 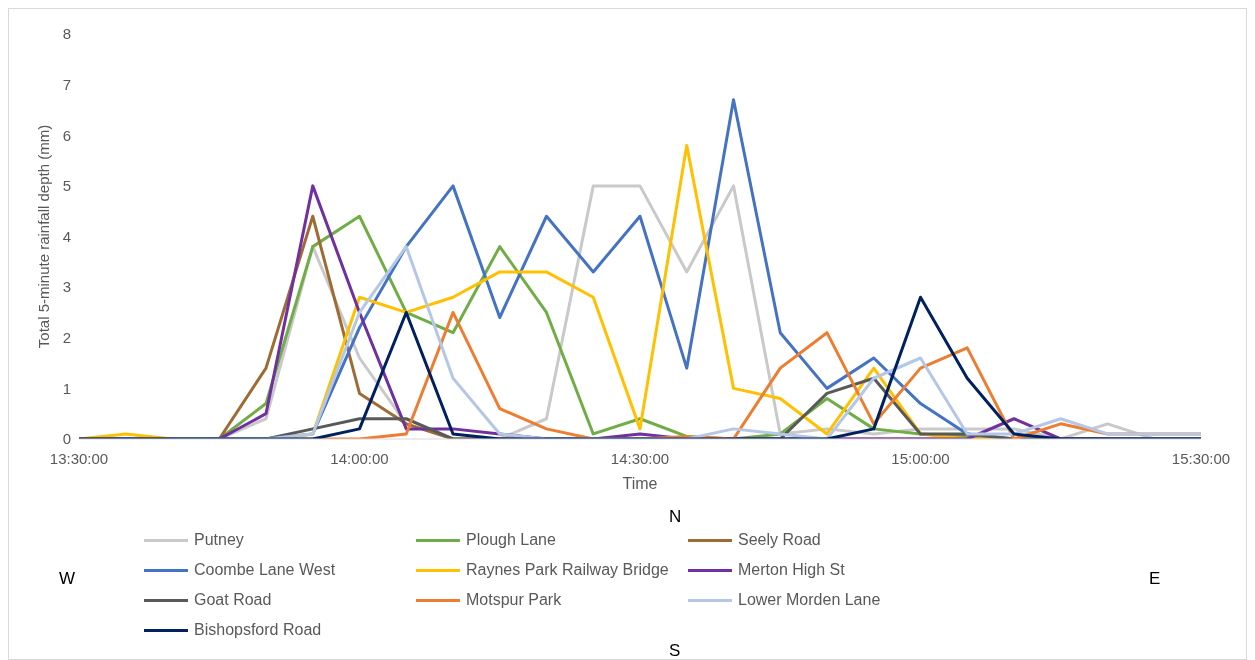 I want to click on y-tick-label: 7, so click(x=66, y=84).